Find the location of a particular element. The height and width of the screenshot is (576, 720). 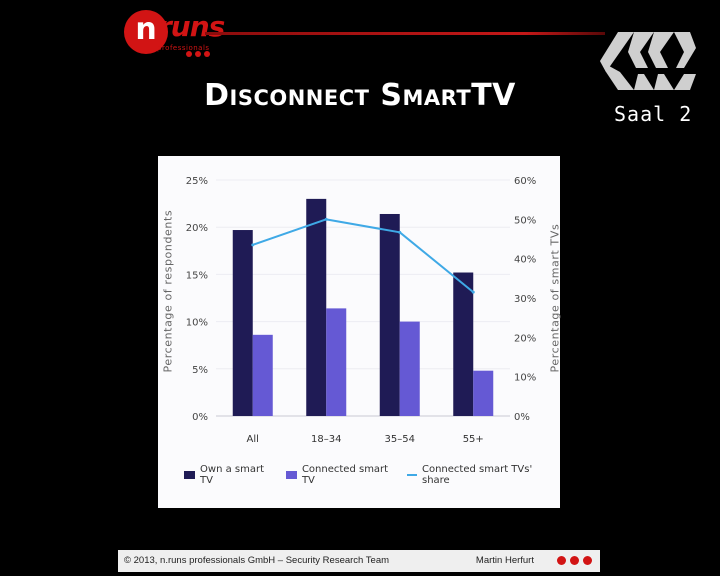

legend-item-share: Connected smart TVs' share is located at coordinates (474, 475).